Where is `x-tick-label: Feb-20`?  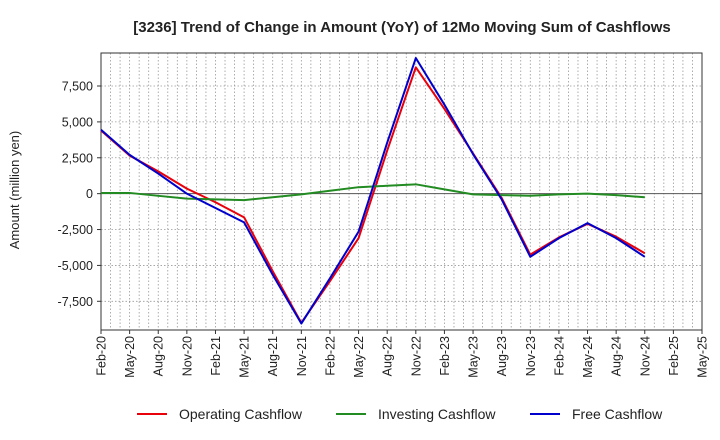
x-tick-label: Feb-20 is located at coordinates (102, 356).